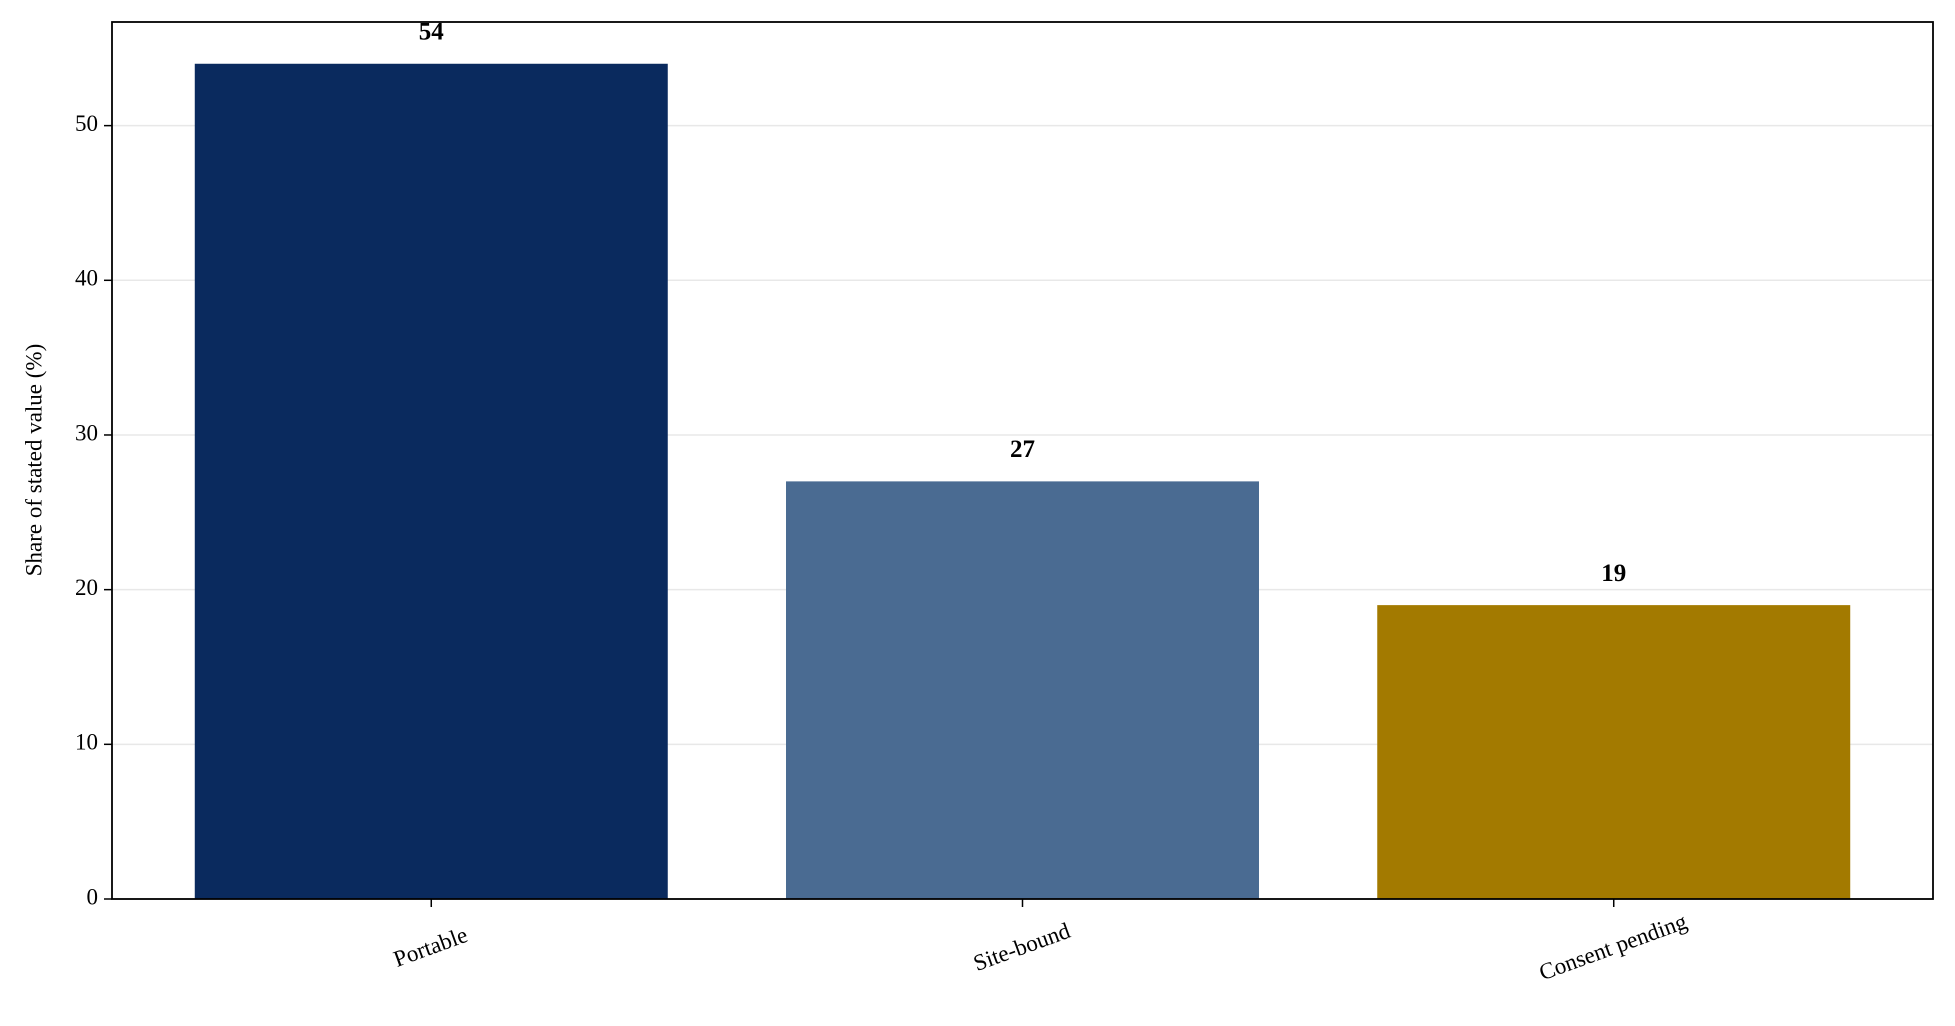 The image size is (1955, 1026). I want to click on y-tick-label: 0, so click(93, 896).